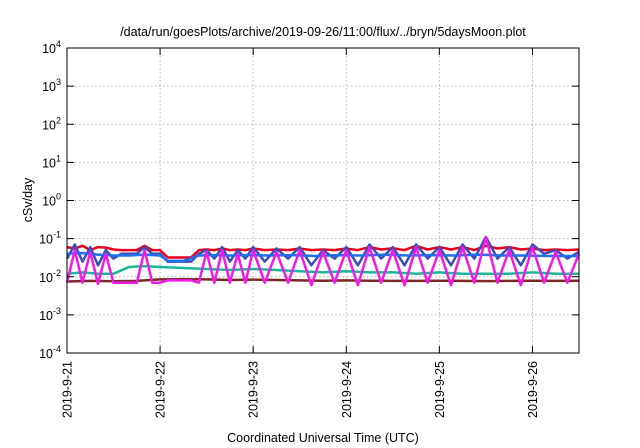  I want to click on y-tick-label: 10³, so click(51, 85).